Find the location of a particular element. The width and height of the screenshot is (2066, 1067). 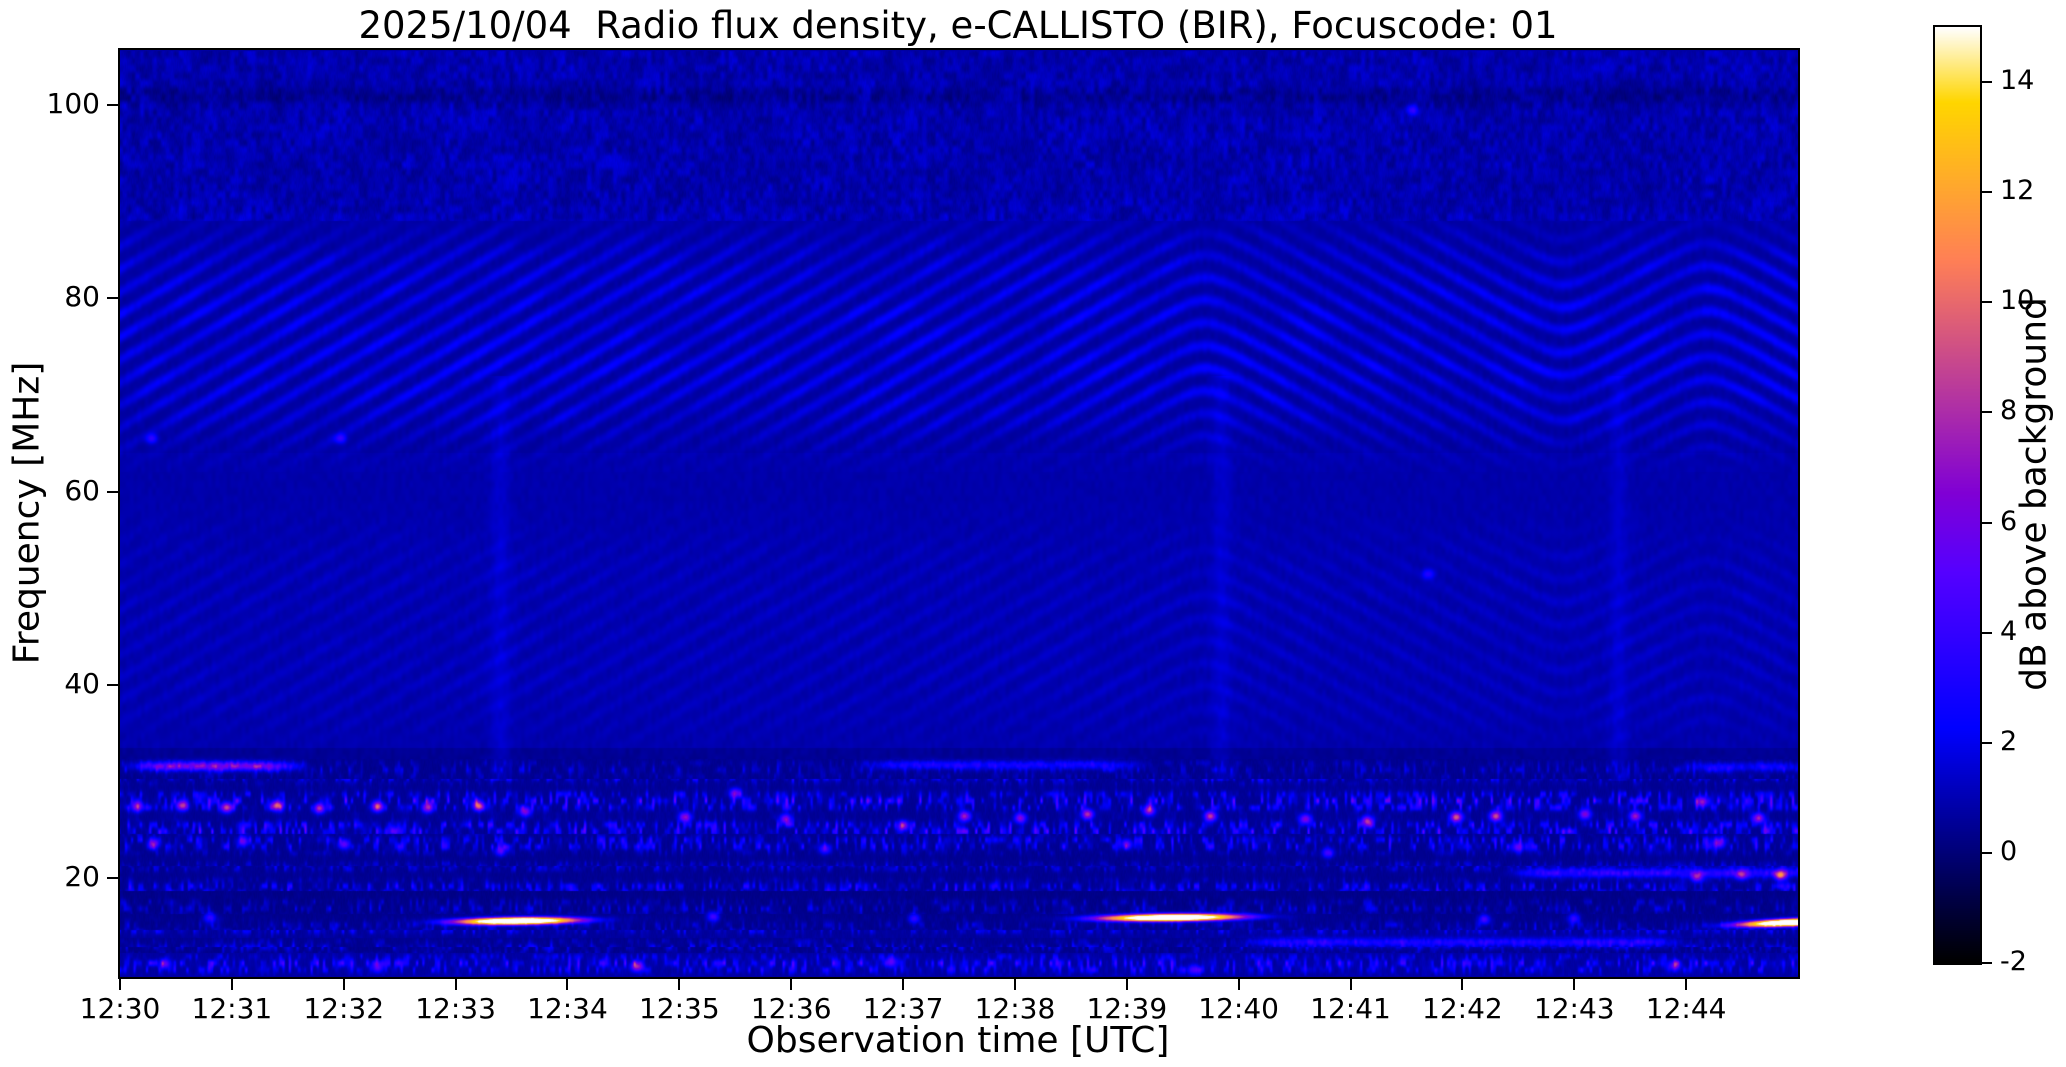

colorbar-tick-label: 14 is located at coordinates (2017, 81).